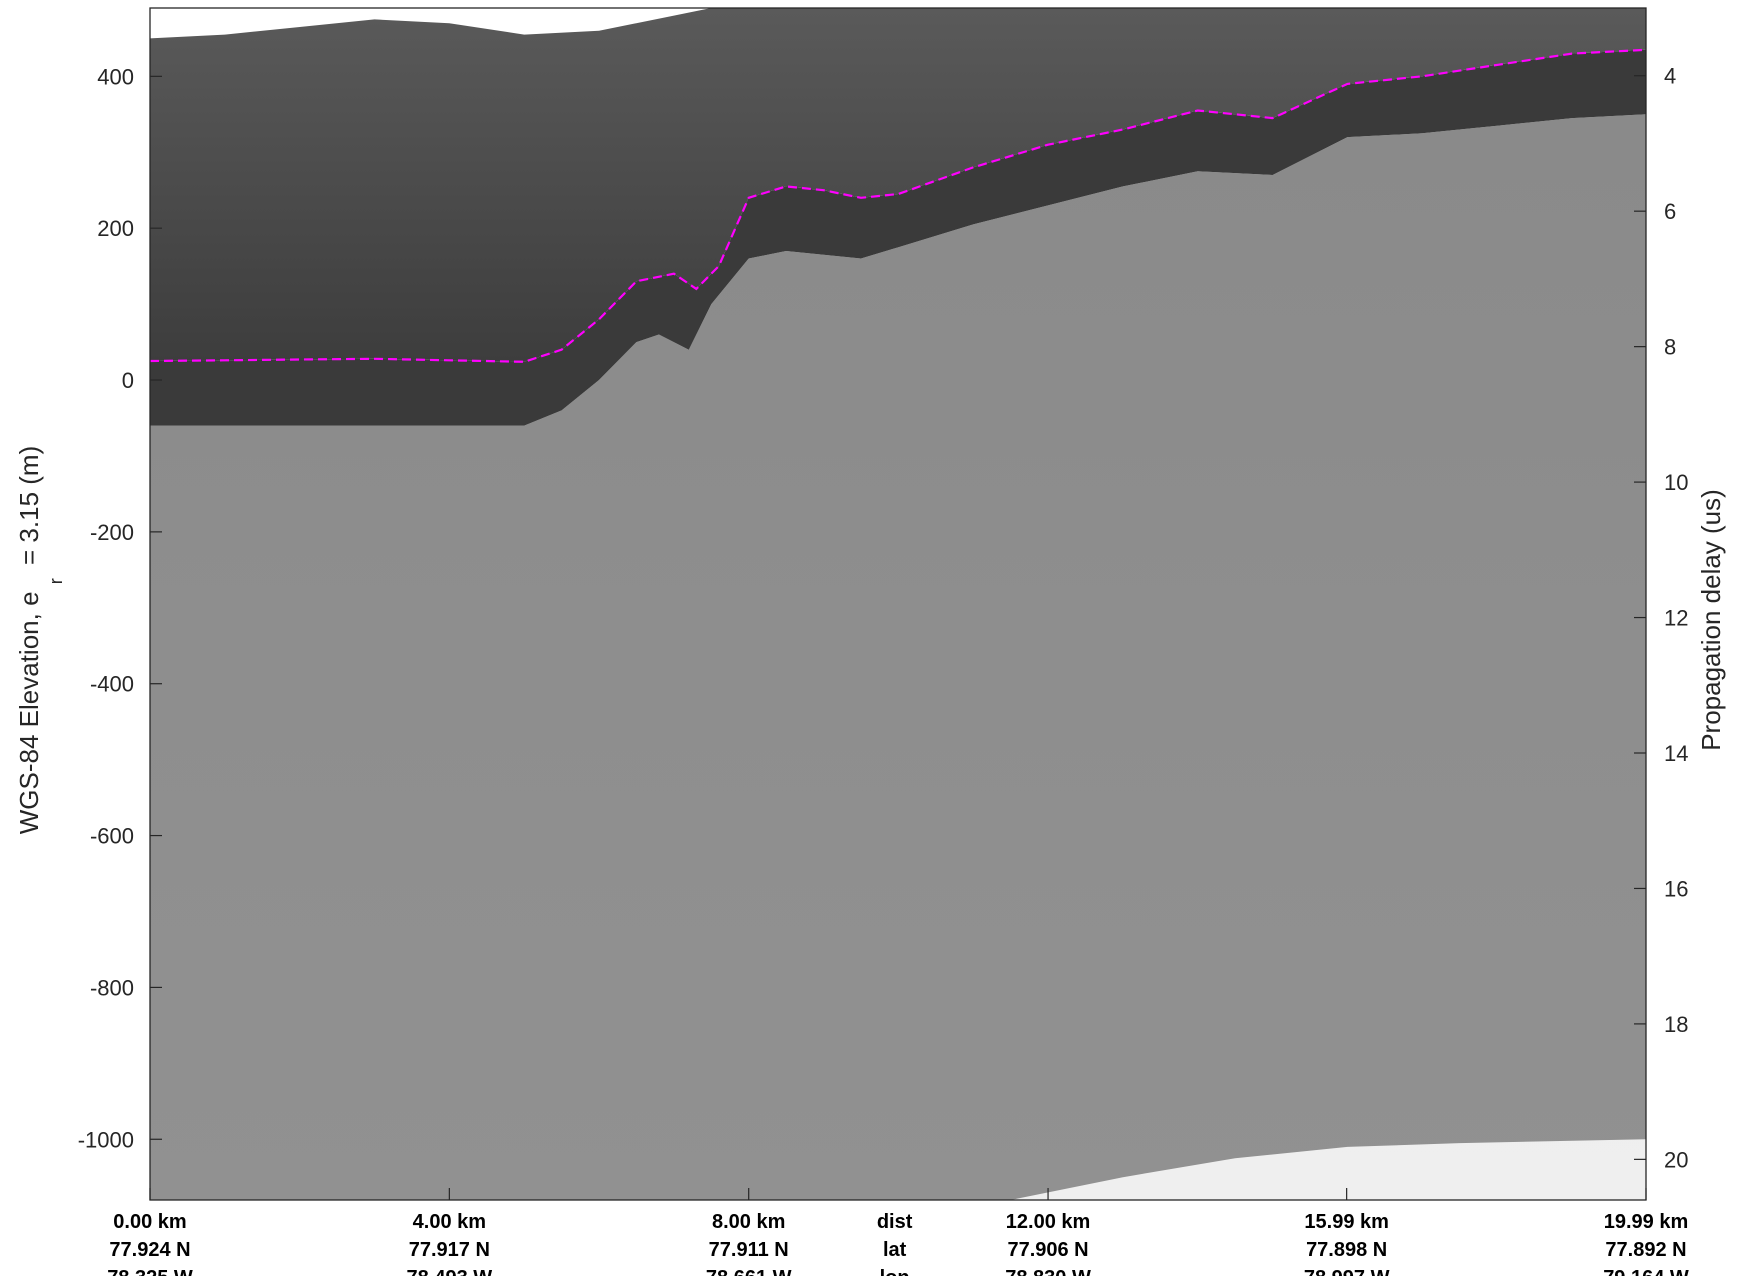 This screenshot has width=1743, height=1276. Describe the element at coordinates (120, 608) in the screenshot. I see `left-axis: 400 200 0 -200 -400 -600 -800 -1000` at that location.